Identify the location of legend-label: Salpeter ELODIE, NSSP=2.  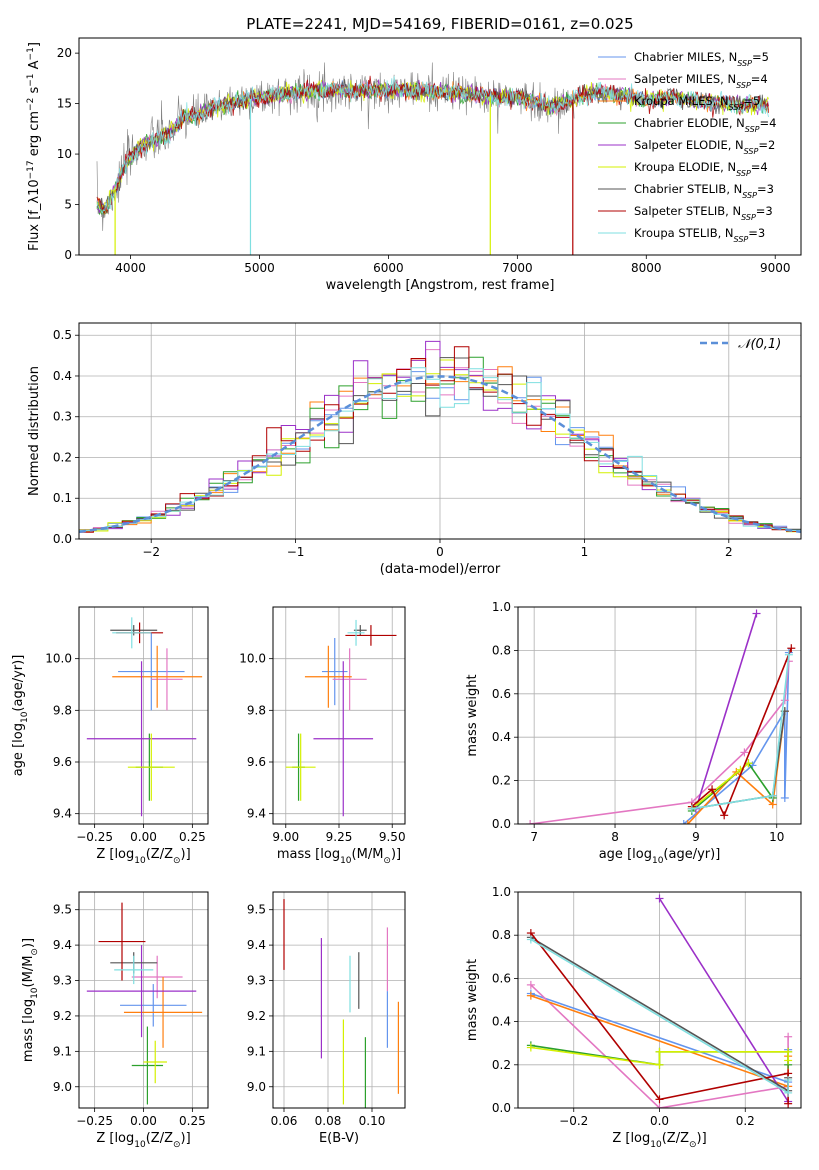
(704, 147).